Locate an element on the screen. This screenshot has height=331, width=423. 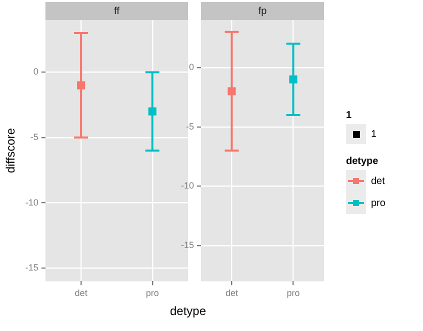
chart-title: fp is located at coordinates (263, 11).